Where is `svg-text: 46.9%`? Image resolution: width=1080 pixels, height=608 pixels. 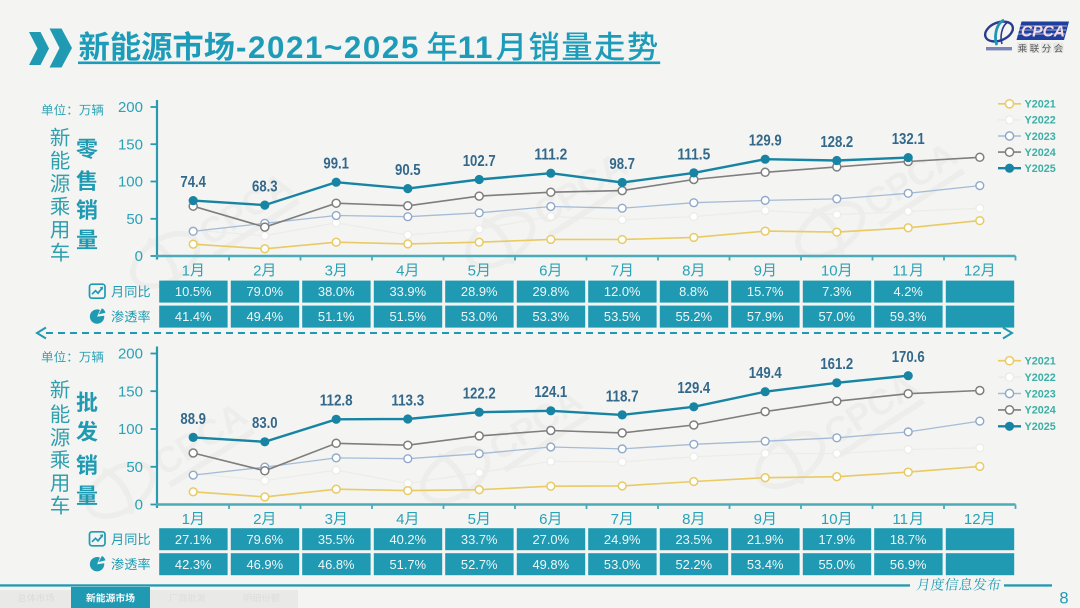
svg-text: 46.9% is located at coordinates (265, 564).